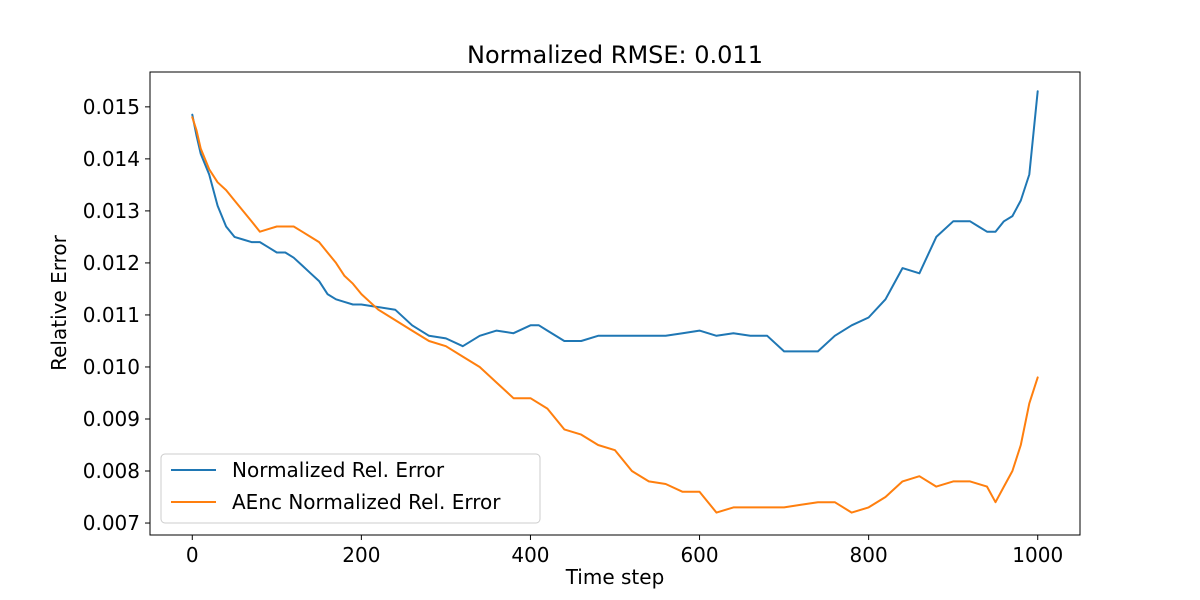  Describe the element at coordinates (111, 471) in the screenshot. I see `y-tick-label: 0.008` at that location.